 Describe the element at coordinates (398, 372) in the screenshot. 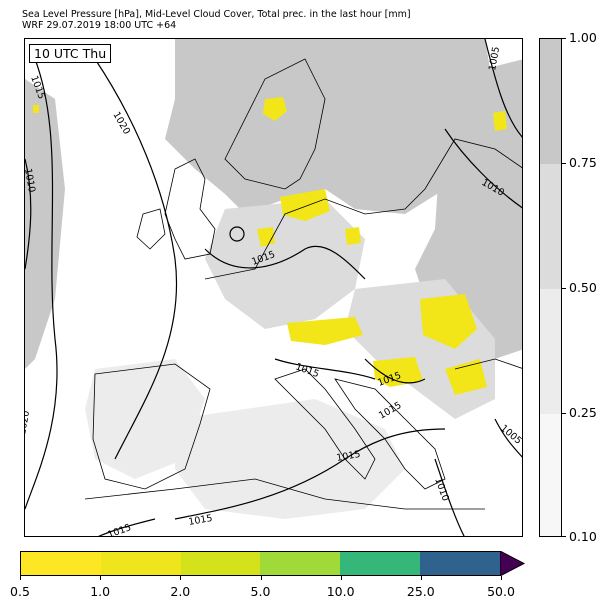

I see `precip-balkans` at that location.